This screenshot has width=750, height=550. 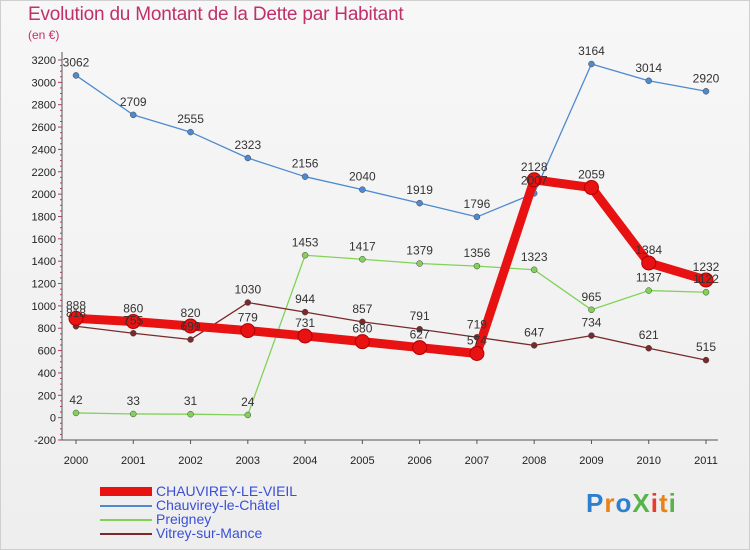 I want to click on y-tick-label: 0, so click(x=53, y=419).